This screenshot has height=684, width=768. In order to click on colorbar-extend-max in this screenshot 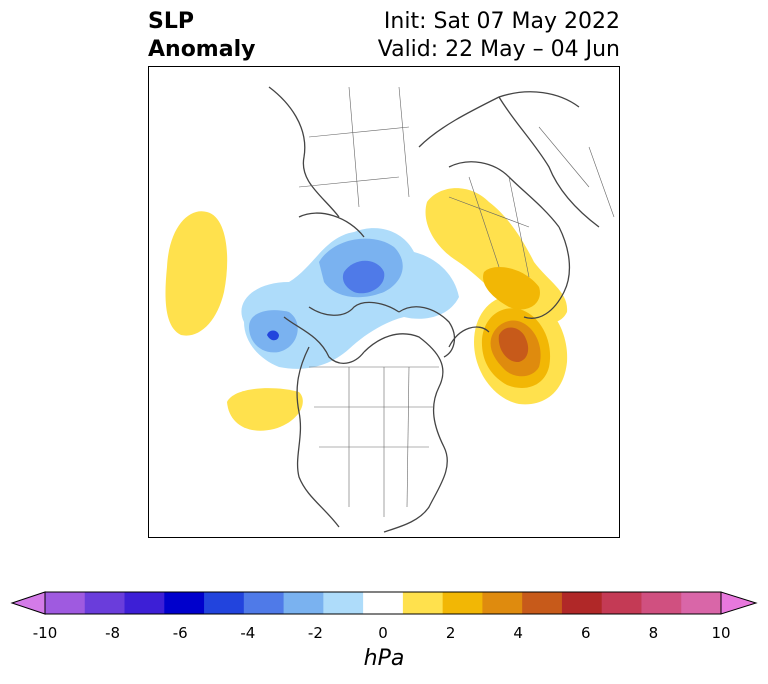, I will do `click(739, 603)`.